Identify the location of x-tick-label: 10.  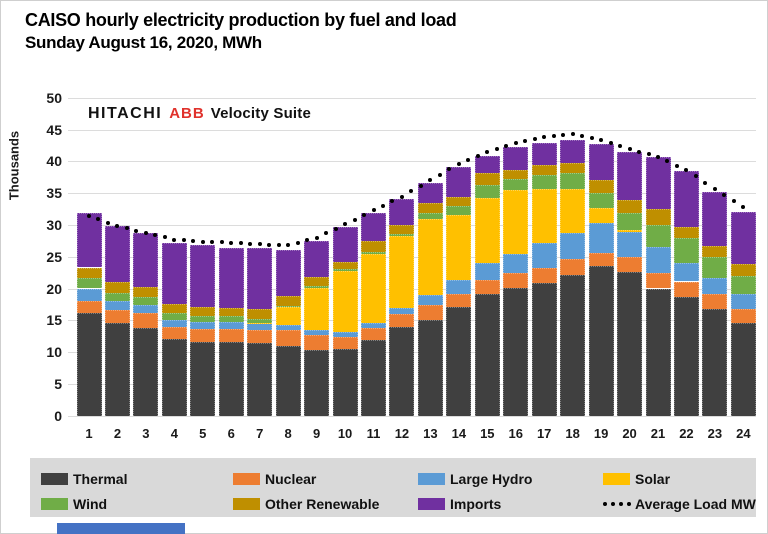
(345, 433).